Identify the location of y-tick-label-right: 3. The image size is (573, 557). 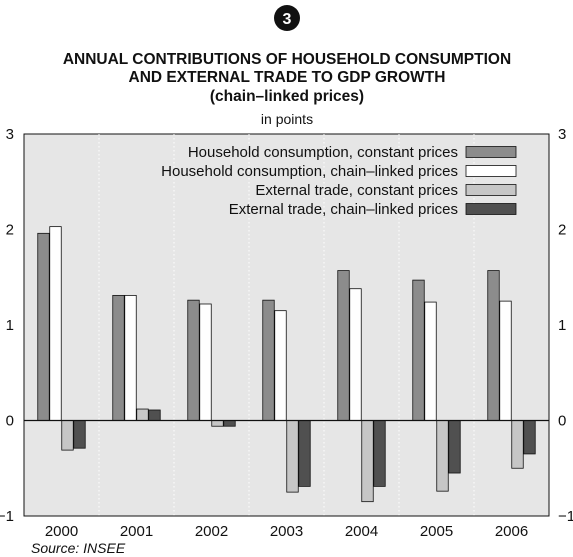
(562, 134).